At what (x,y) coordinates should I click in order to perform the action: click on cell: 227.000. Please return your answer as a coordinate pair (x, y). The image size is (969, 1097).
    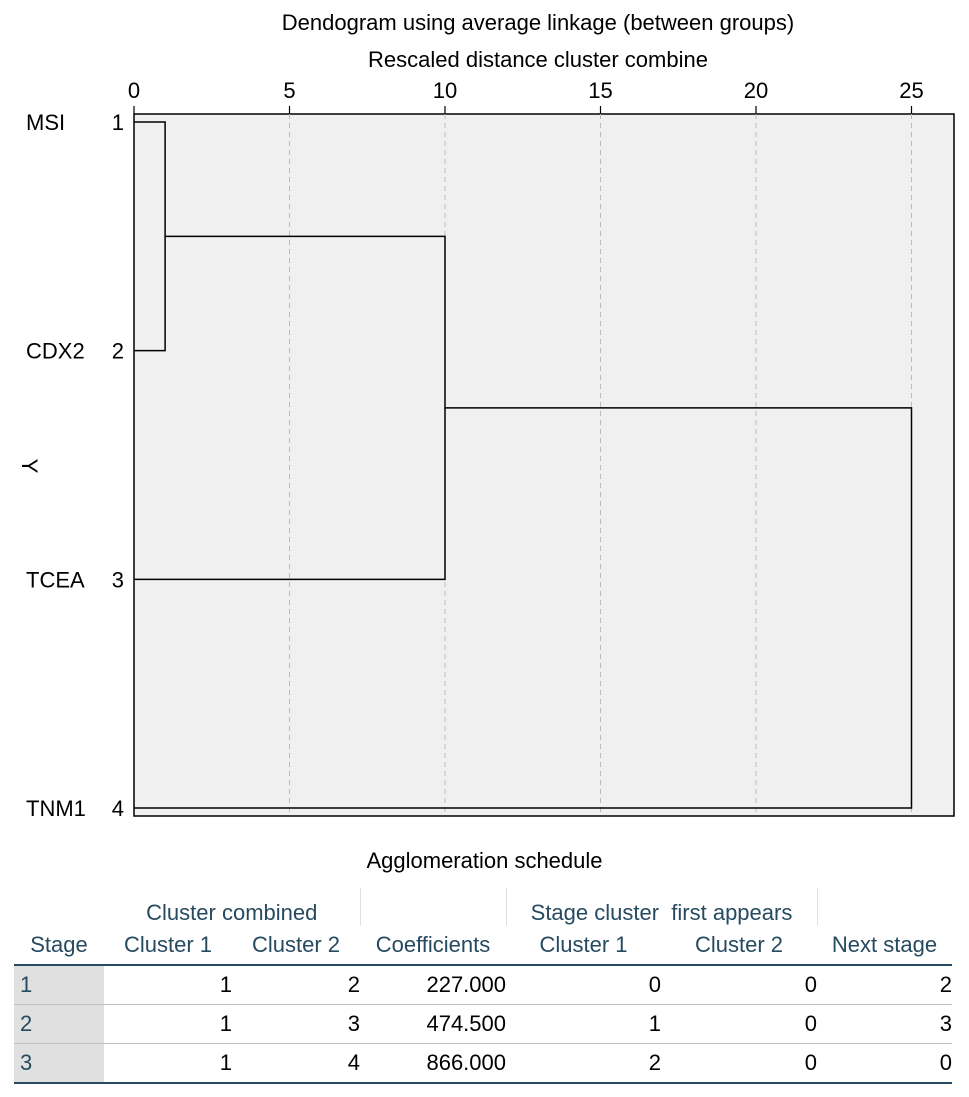
    Looking at the image, I should click on (433, 984).